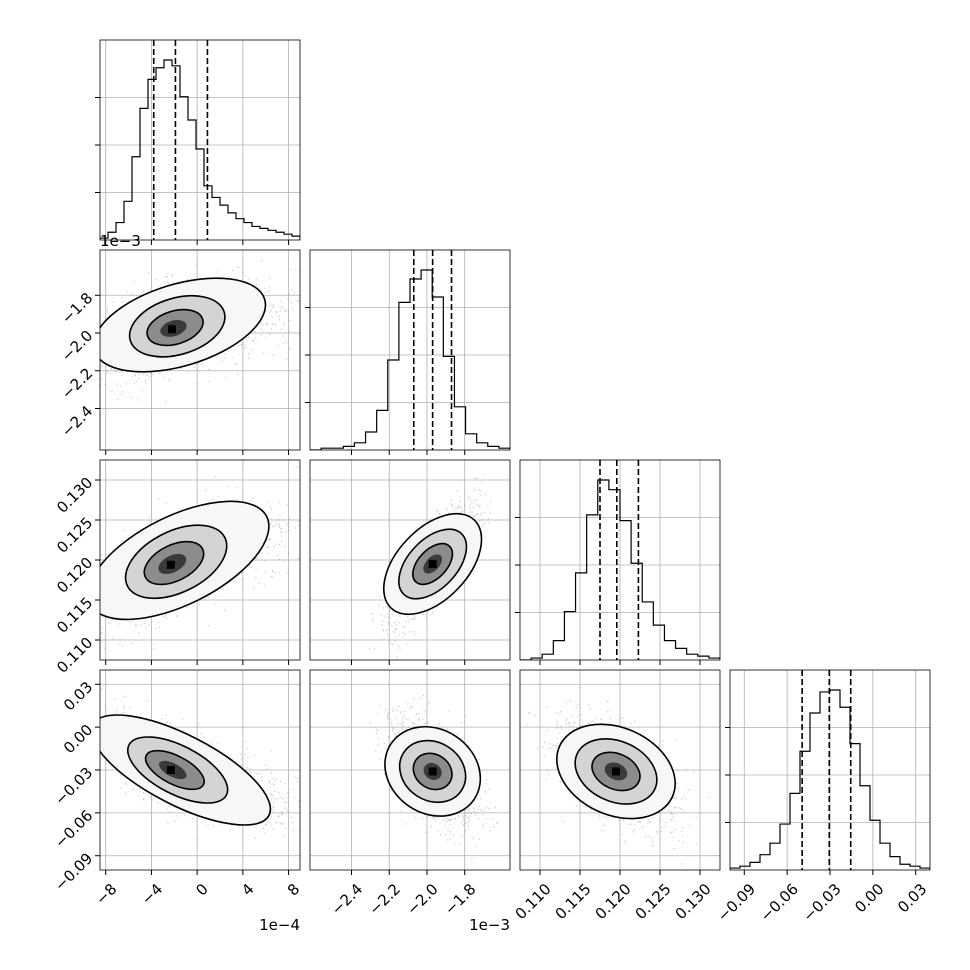 This screenshot has height=970, width=970. I want to click on x-tick-label: 0.115, so click(573, 901).